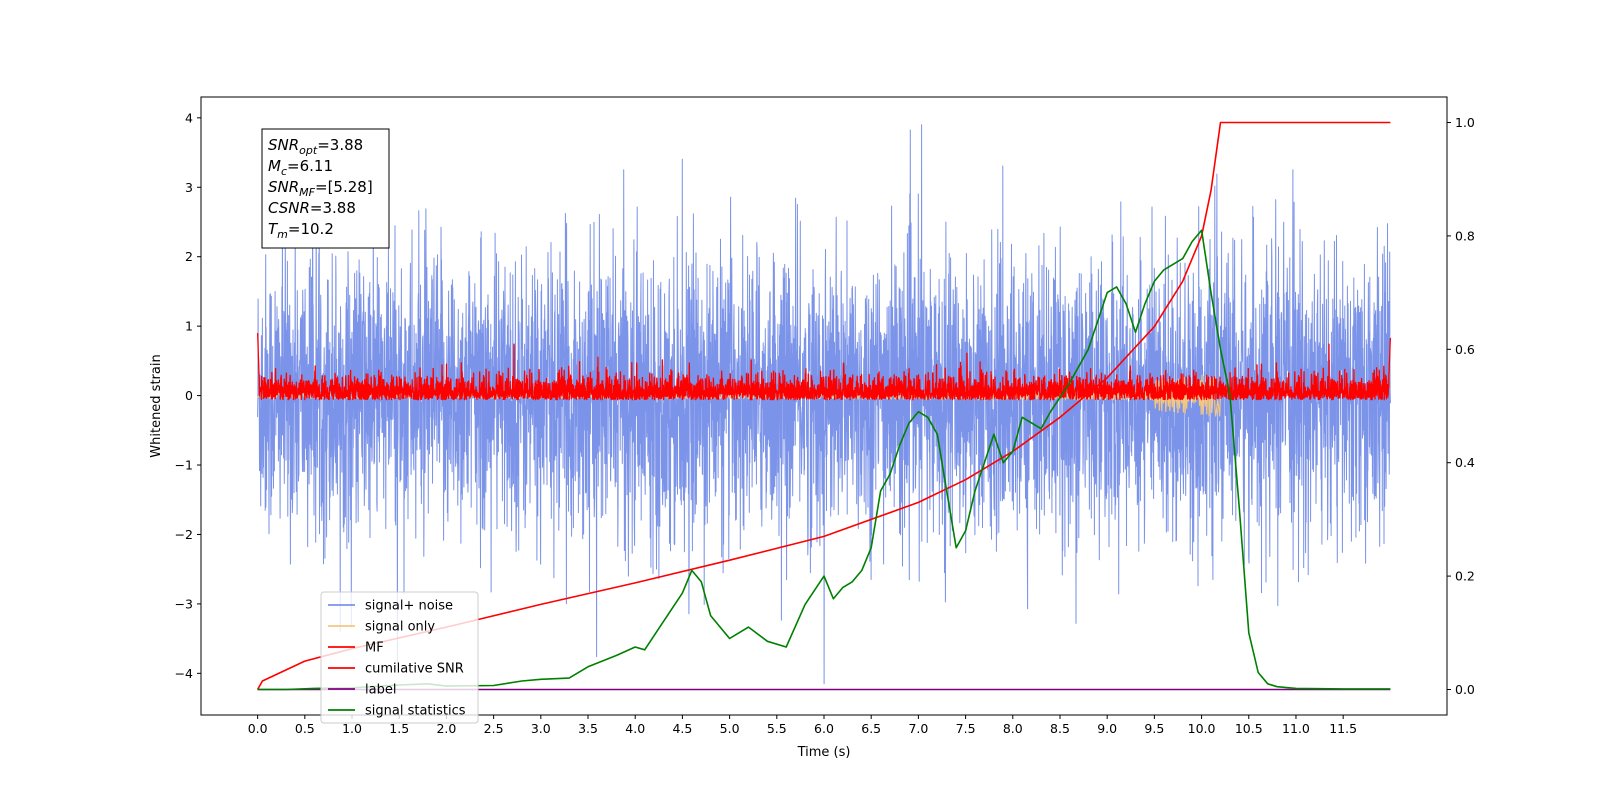  I want to click on x-tick-label: 4.0, so click(635, 728).